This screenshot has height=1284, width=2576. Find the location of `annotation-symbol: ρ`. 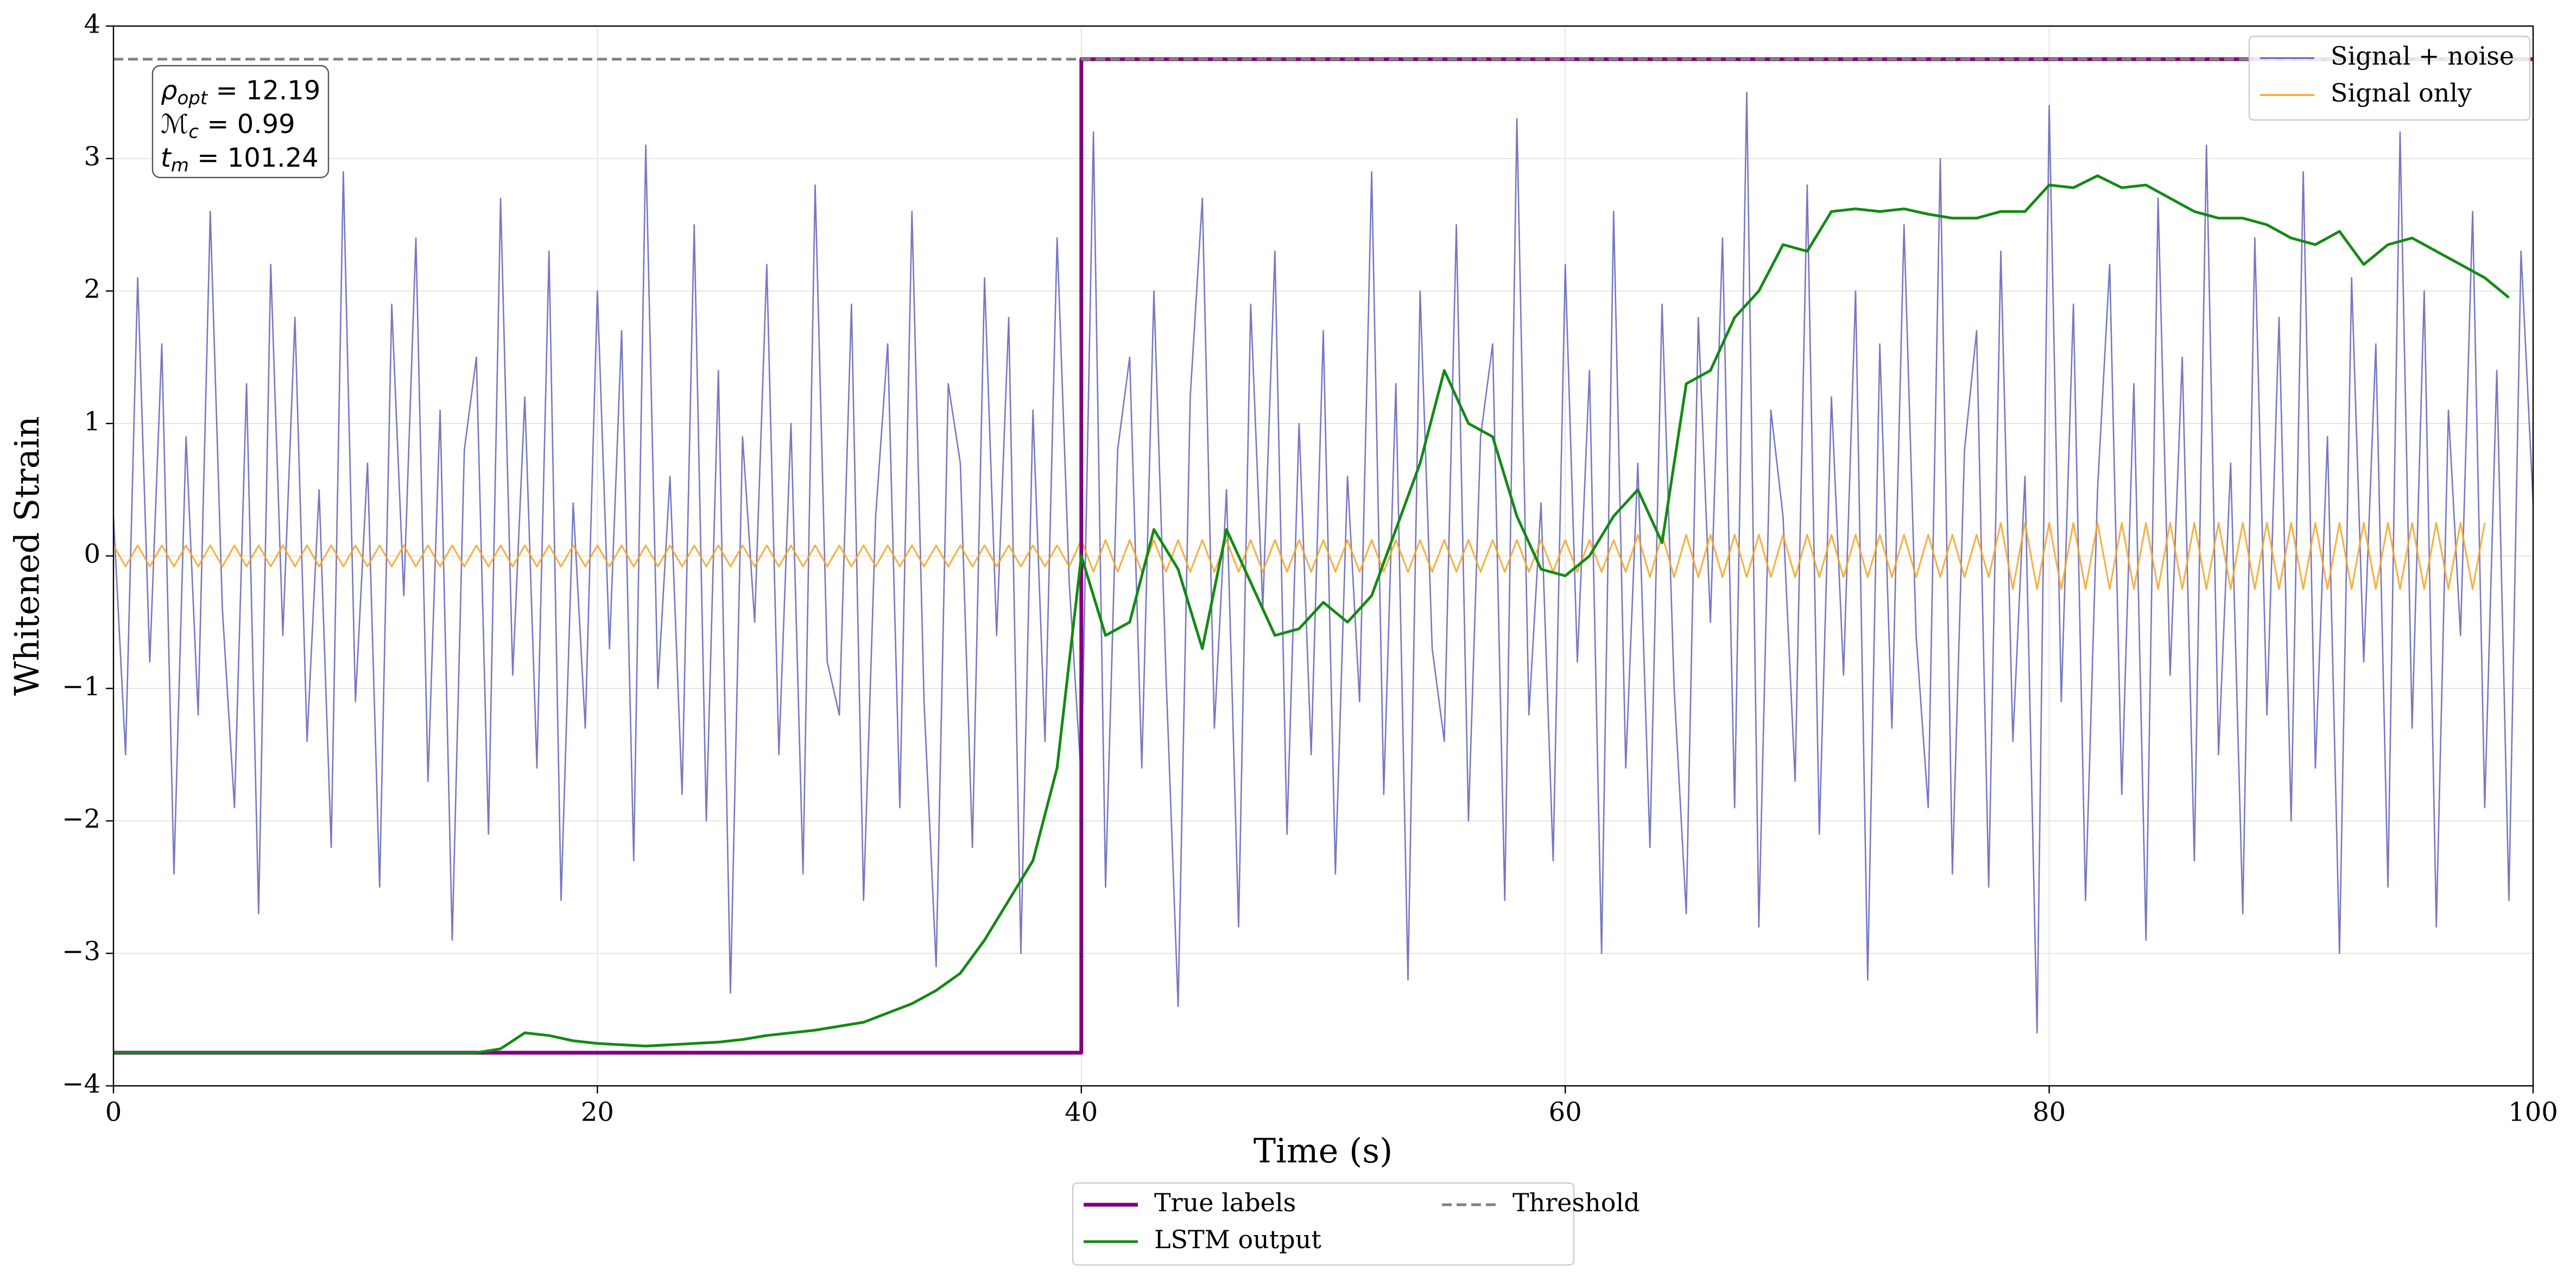

annotation-symbol: ρ is located at coordinates (169, 90).